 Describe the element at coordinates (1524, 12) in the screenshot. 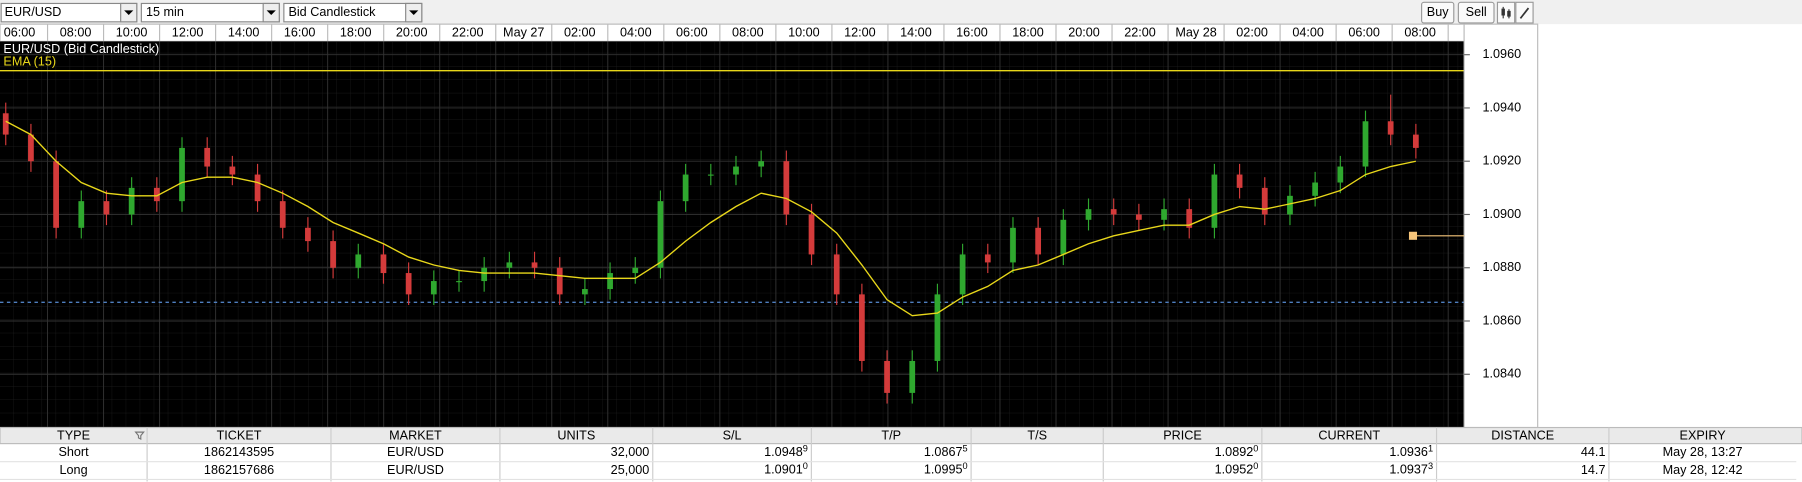

I see `draw-tool-button` at that location.